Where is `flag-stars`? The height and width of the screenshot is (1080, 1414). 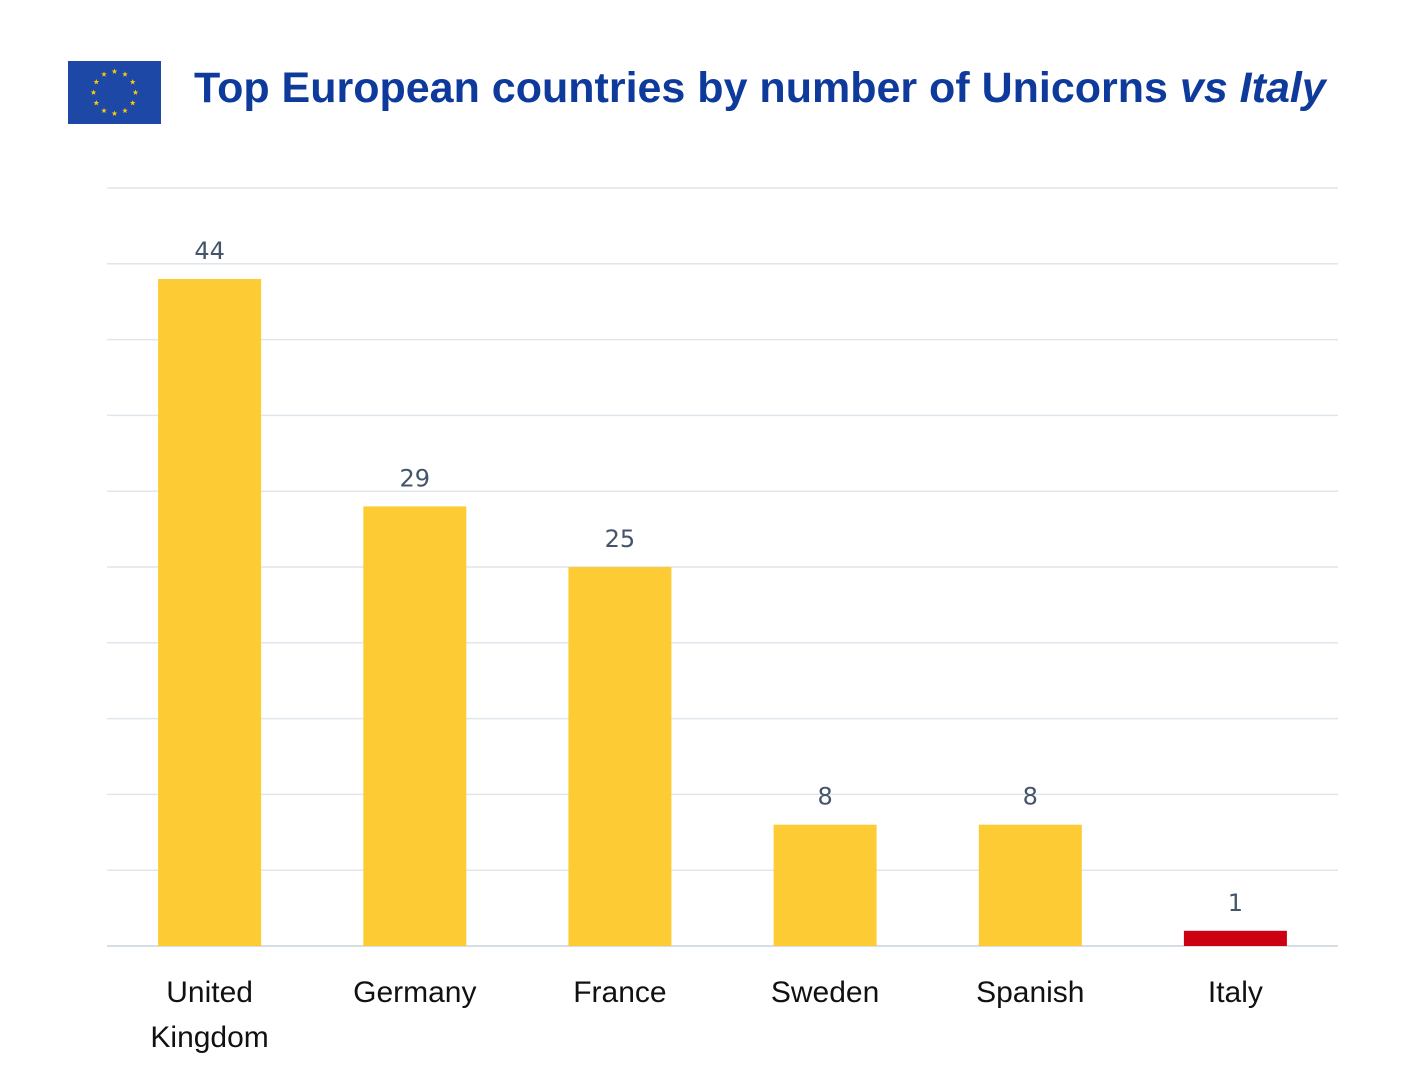 flag-stars is located at coordinates (114, 92).